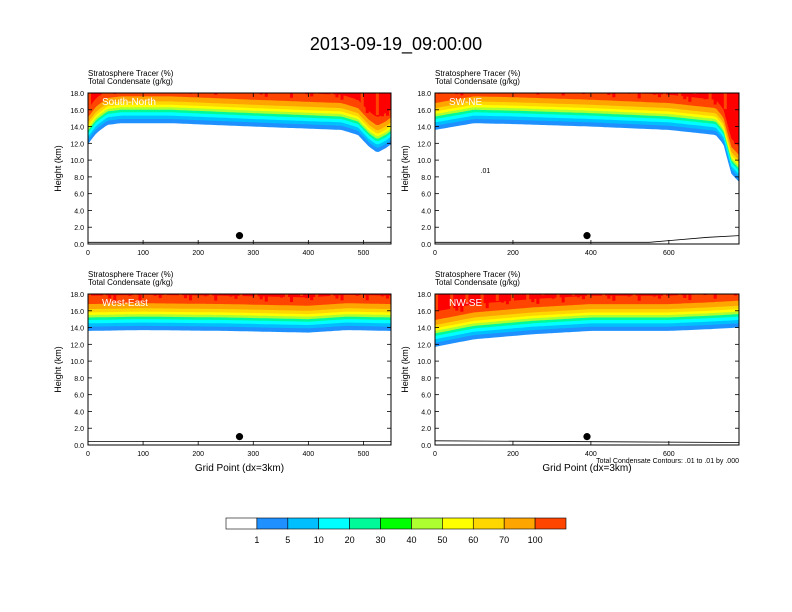 The height and width of the screenshot is (612, 792). What do you see at coordinates (239, 468) in the screenshot?
I see `x-axis-label: Grid Point (dx=3km)` at bounding box center [239, 468].